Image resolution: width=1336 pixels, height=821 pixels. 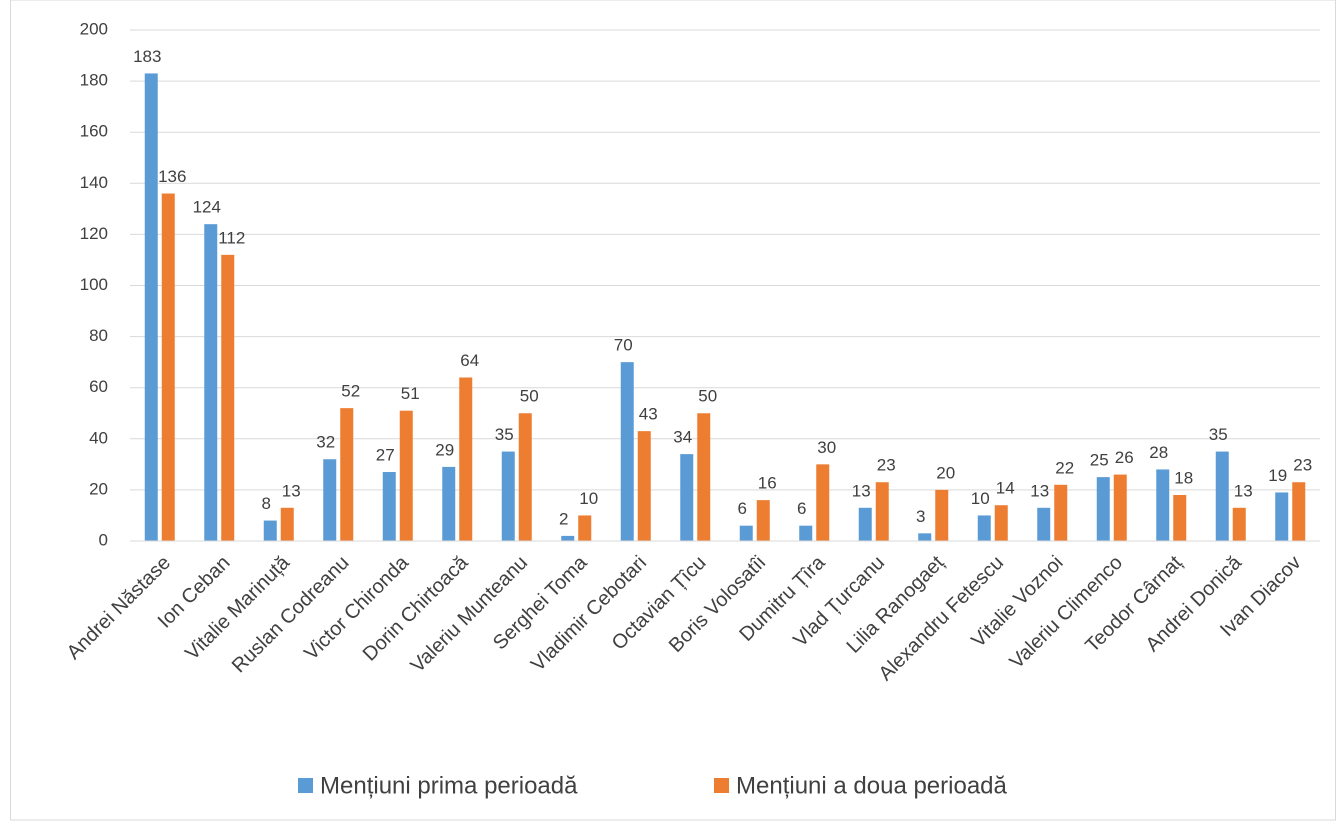 I want to click on legend-text: Mențiuni prima perioadă, so click(x=449, y=785).